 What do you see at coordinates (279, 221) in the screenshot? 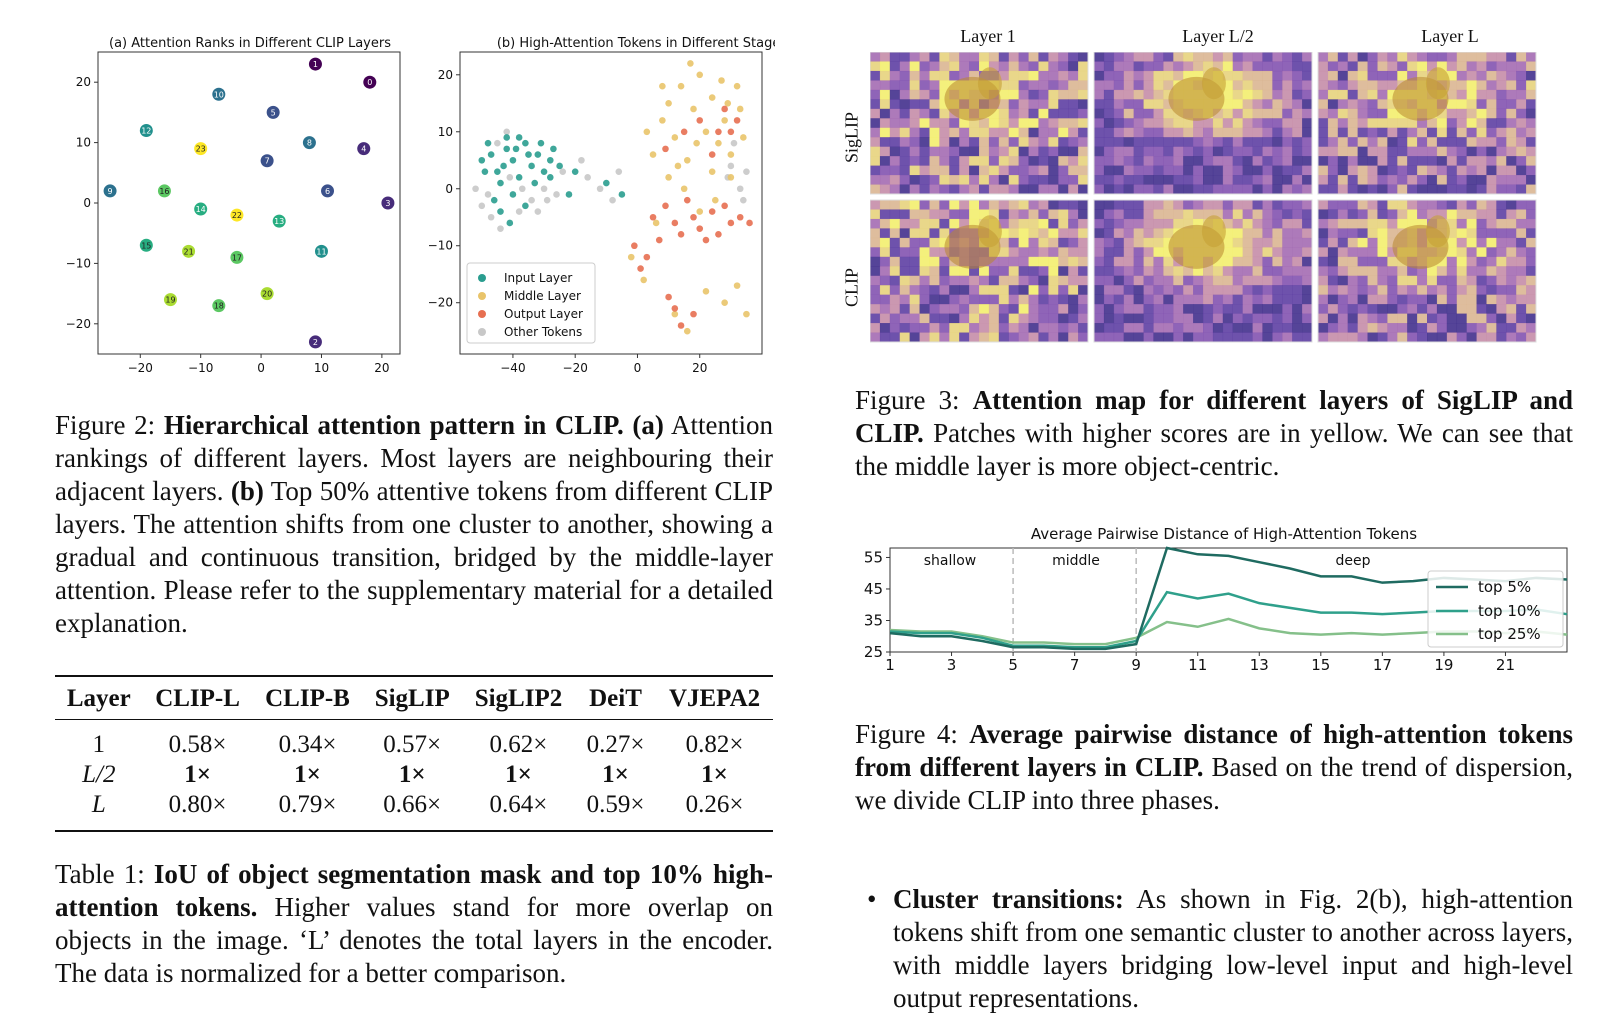
I see `fig2a-point` at bounding box center [279, 221].